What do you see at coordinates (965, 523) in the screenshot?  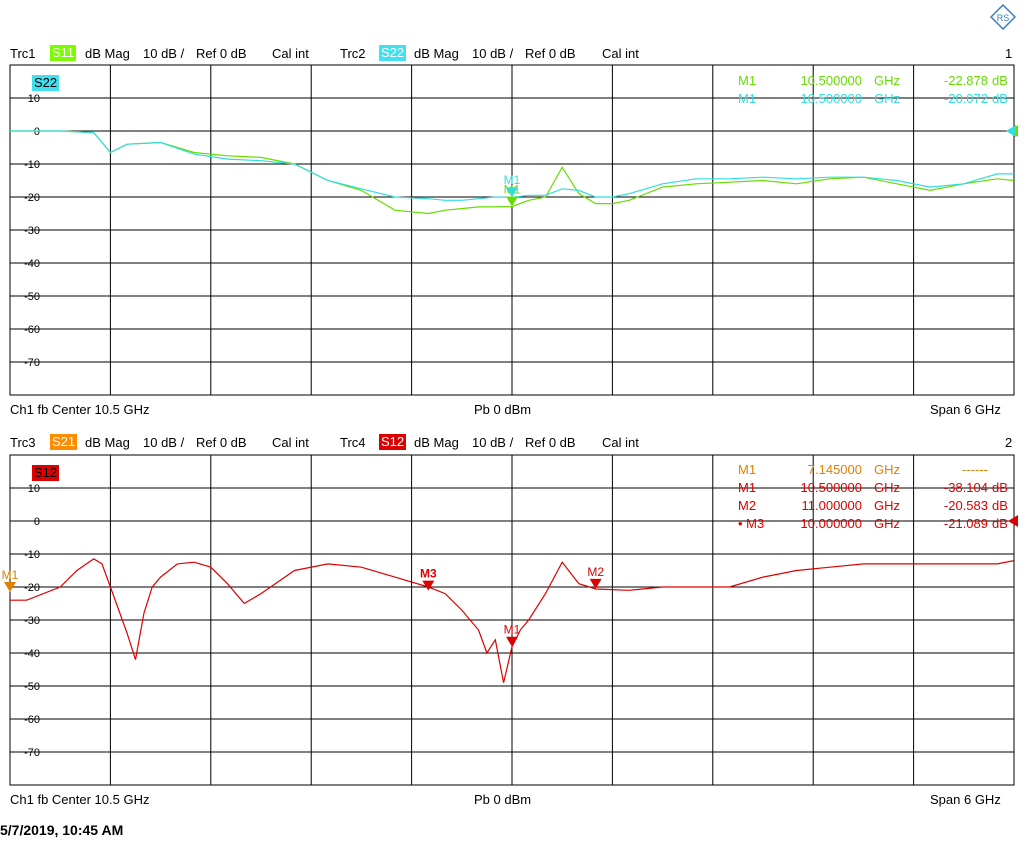 I see `marker-table-value: -21.089` at bounding box center [965, 523].